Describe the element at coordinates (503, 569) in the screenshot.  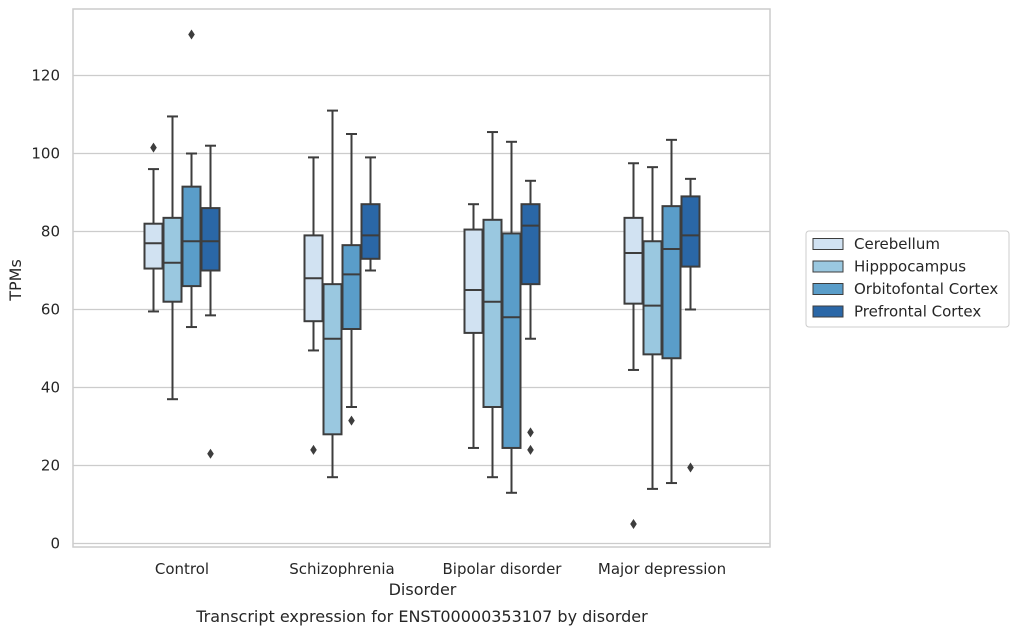
I see `x-tick-label: Bipolar disorder` at that location.